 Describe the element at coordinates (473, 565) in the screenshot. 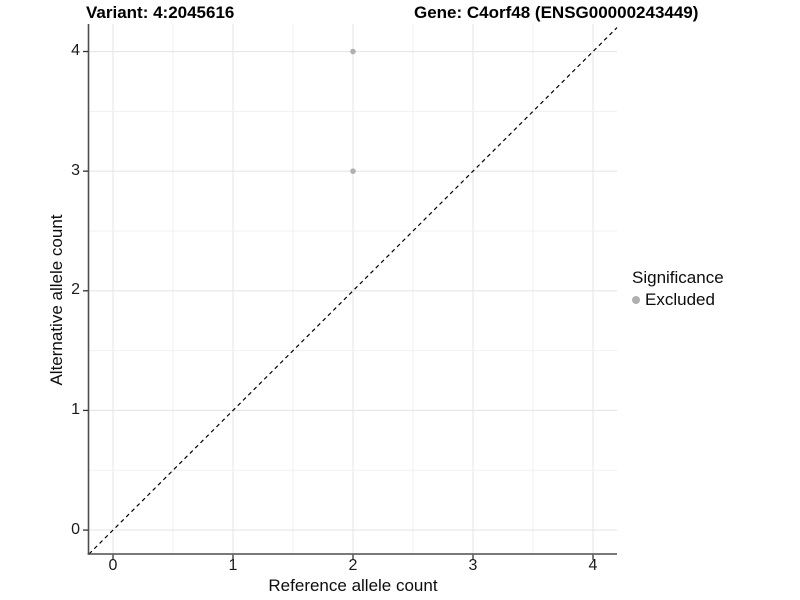

I see `x-tick-label: 3` at that location.